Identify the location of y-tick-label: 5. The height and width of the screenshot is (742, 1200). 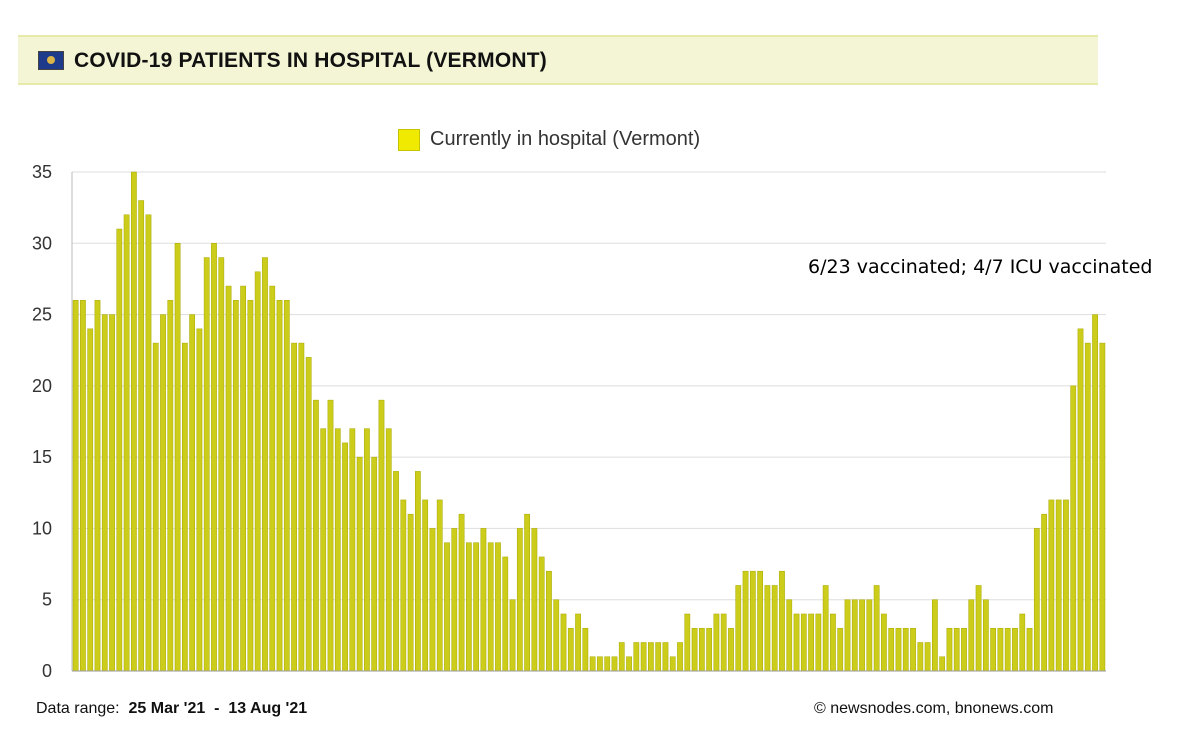
(47, 600).